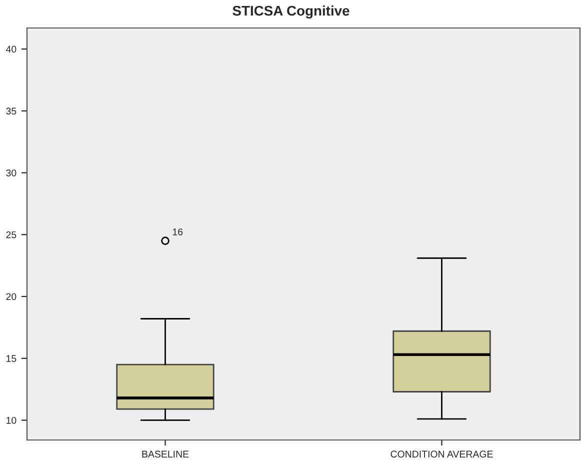 This screenshot has width=582, height=462. Describe the element at coordinates (11, 111) in the screenshot. I see `y-tick-label: 35` at that location.